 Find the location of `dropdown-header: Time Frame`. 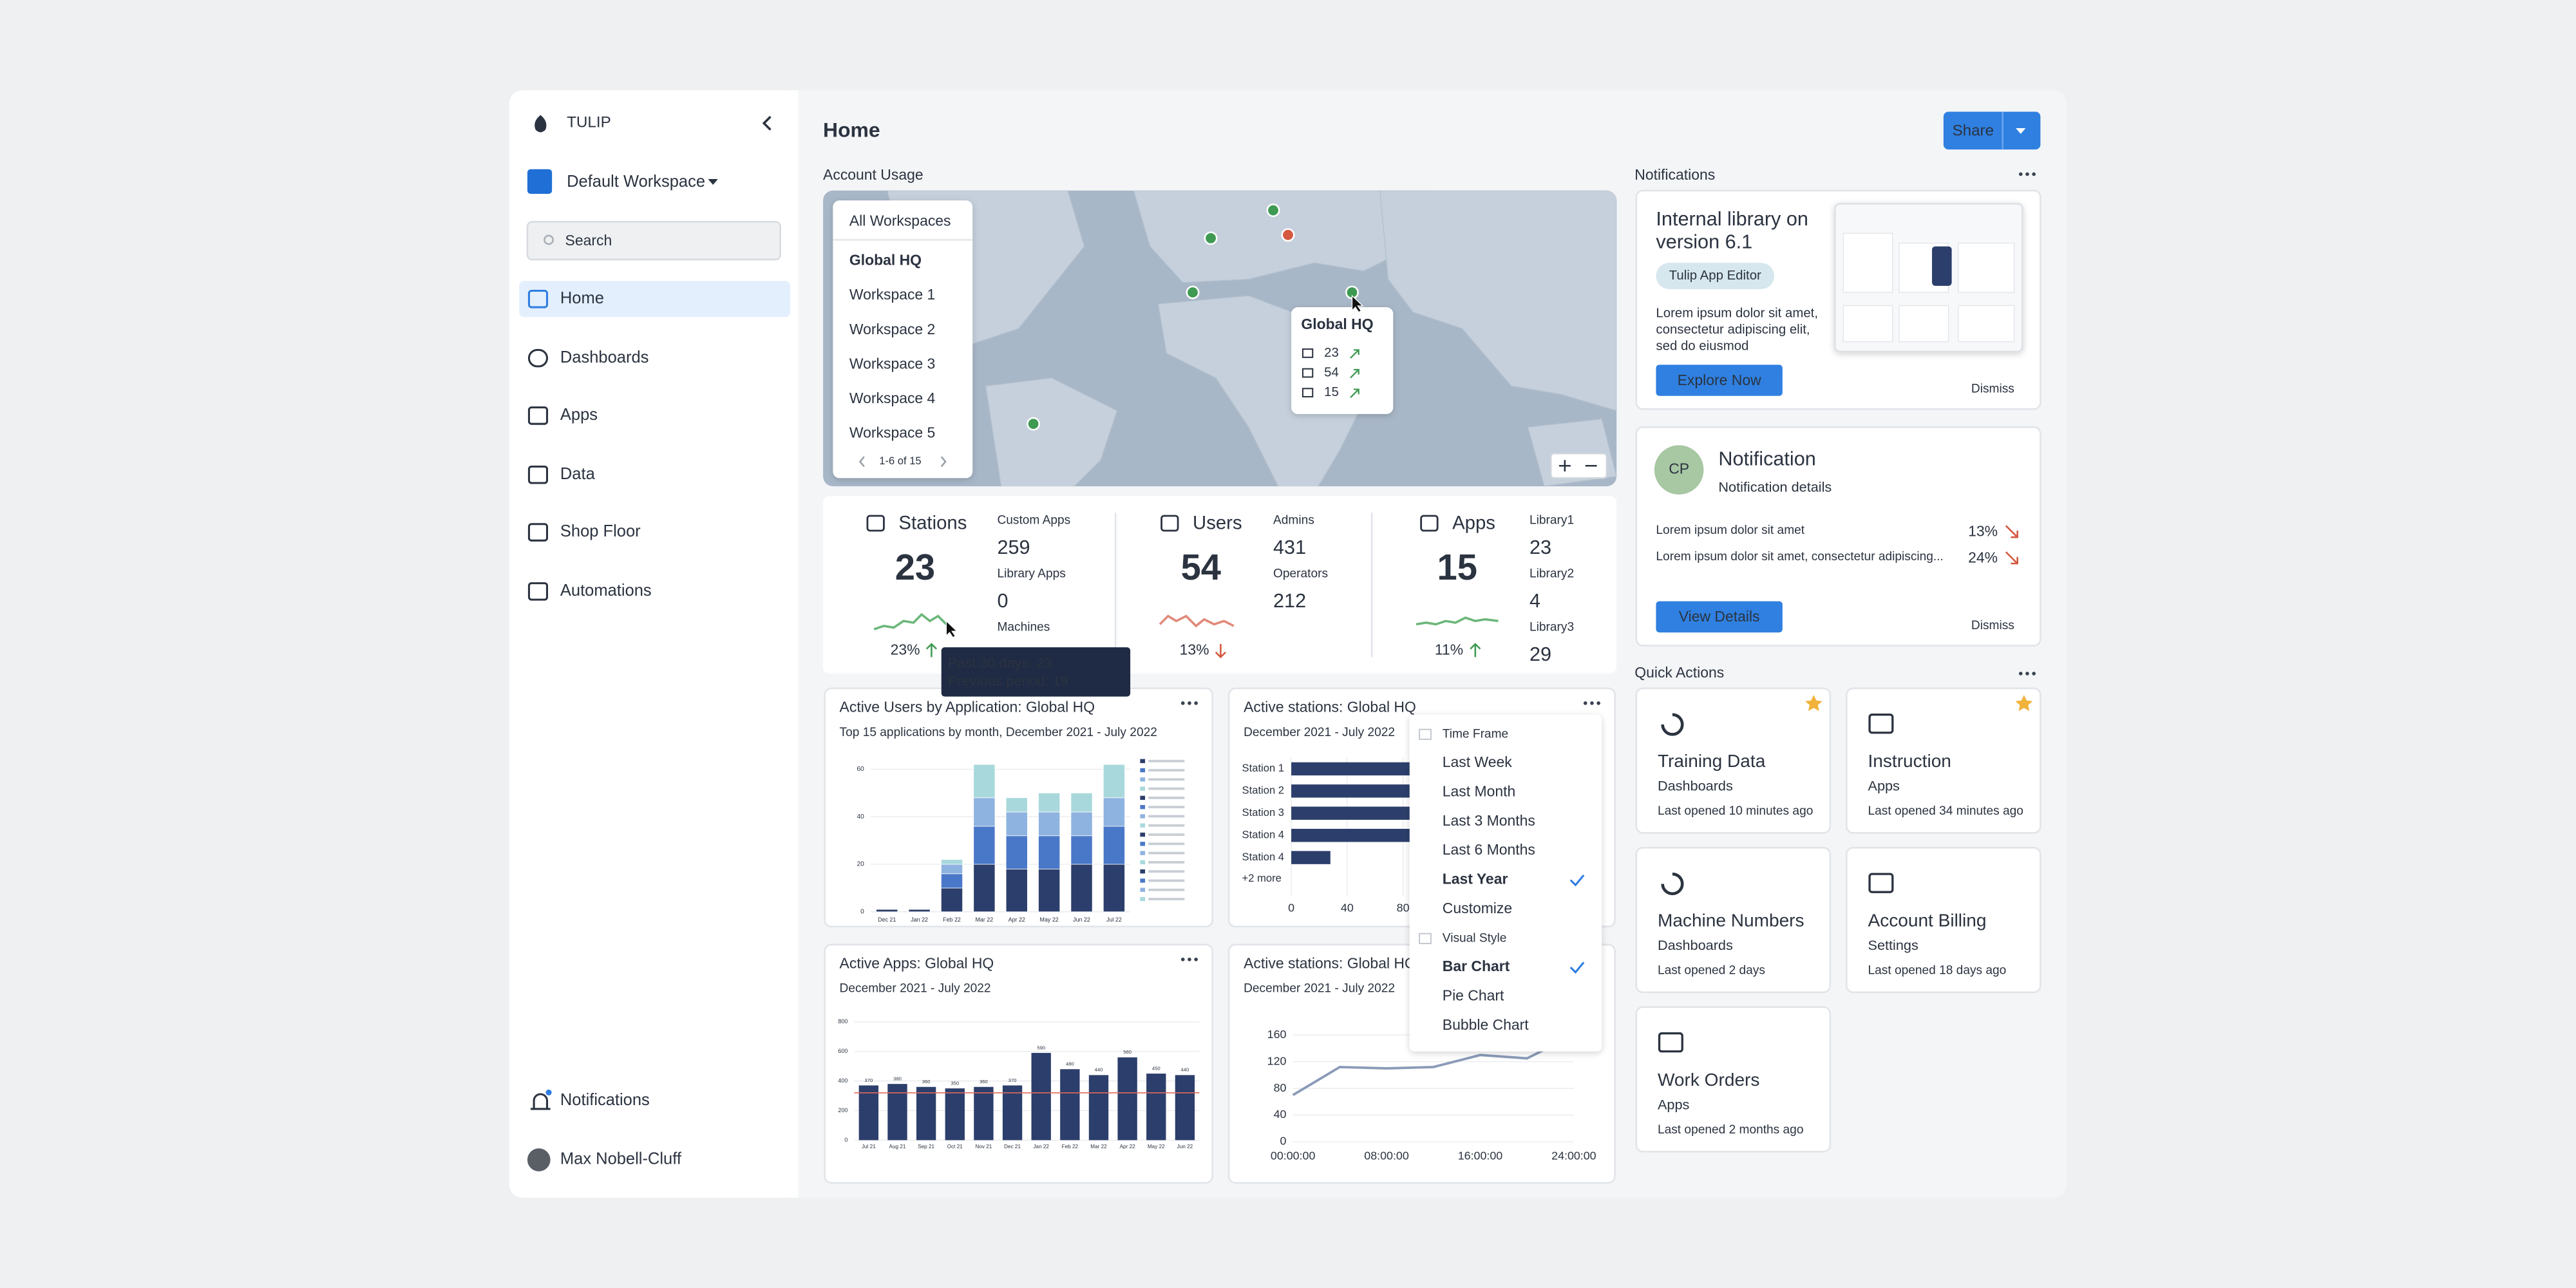

dropdown-header: Time Frame is located at coordinates (1475, 734).